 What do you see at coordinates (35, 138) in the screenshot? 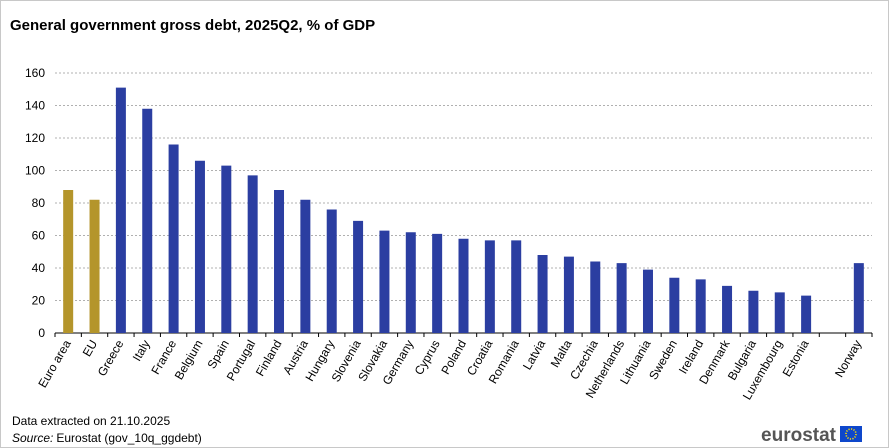
I see `y-tick-label: 120` at bounding box center [35, 138].